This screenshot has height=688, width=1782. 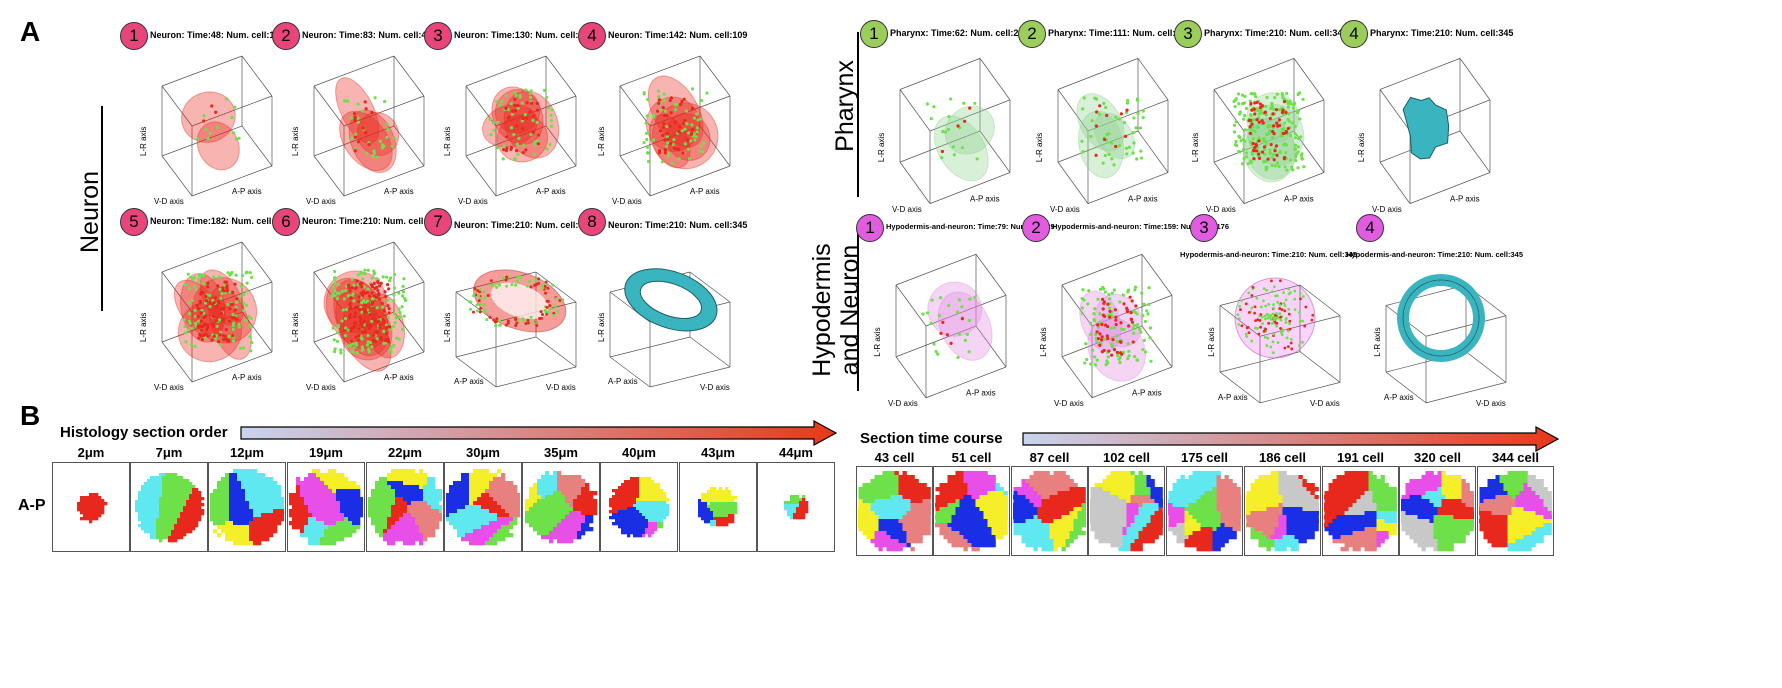 I want to click on hypodermis-side-label-1: Hypodermis, so click(x=822, y=310).